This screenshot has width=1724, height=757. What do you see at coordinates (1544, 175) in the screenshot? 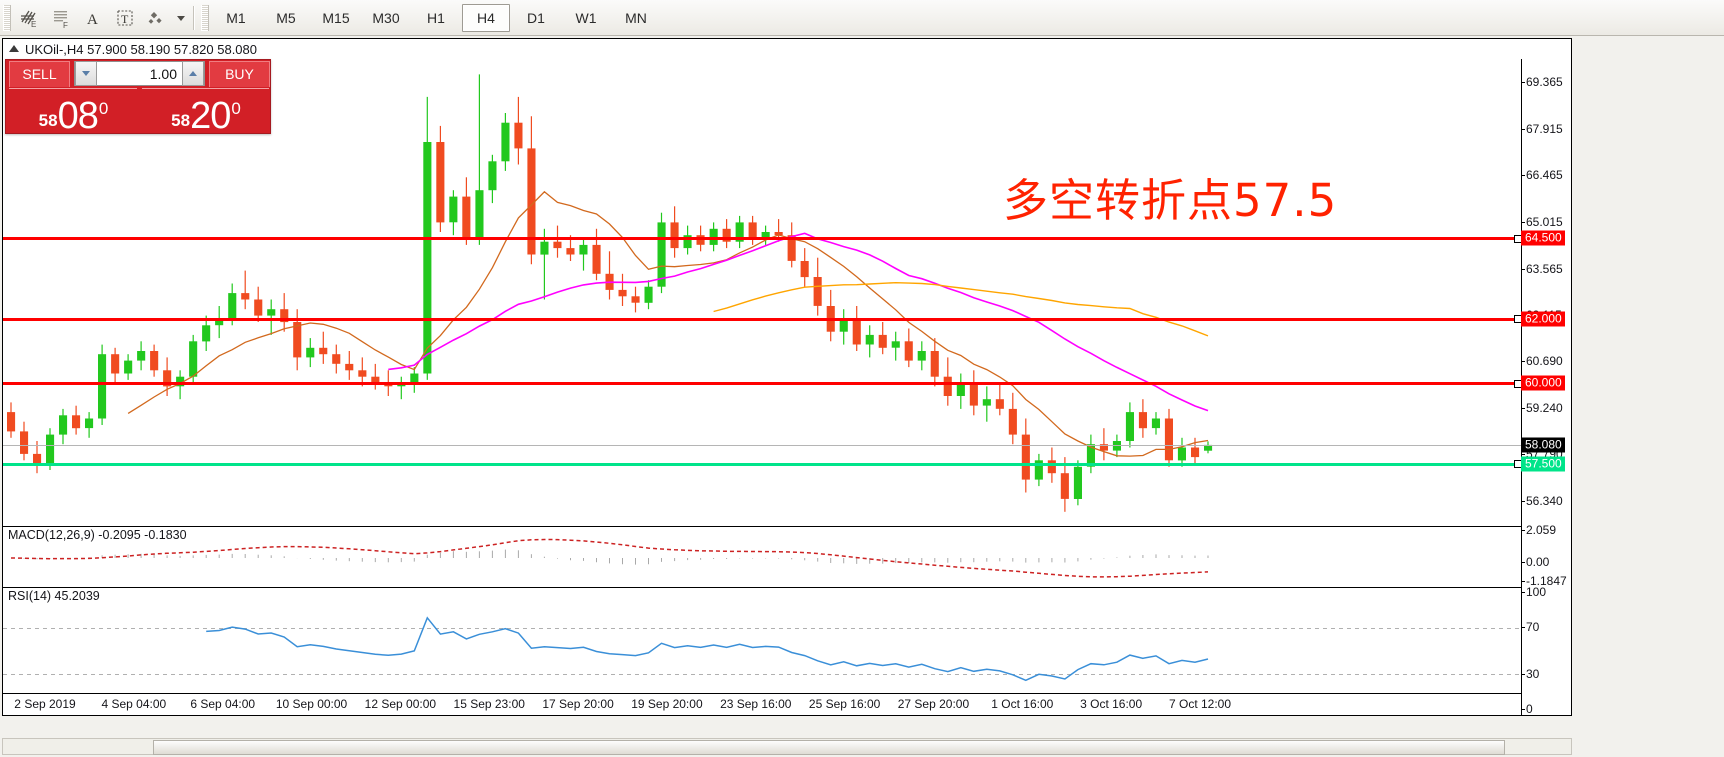
I see `price-tick-label: 66.465` at bounding box center [1544, 175].